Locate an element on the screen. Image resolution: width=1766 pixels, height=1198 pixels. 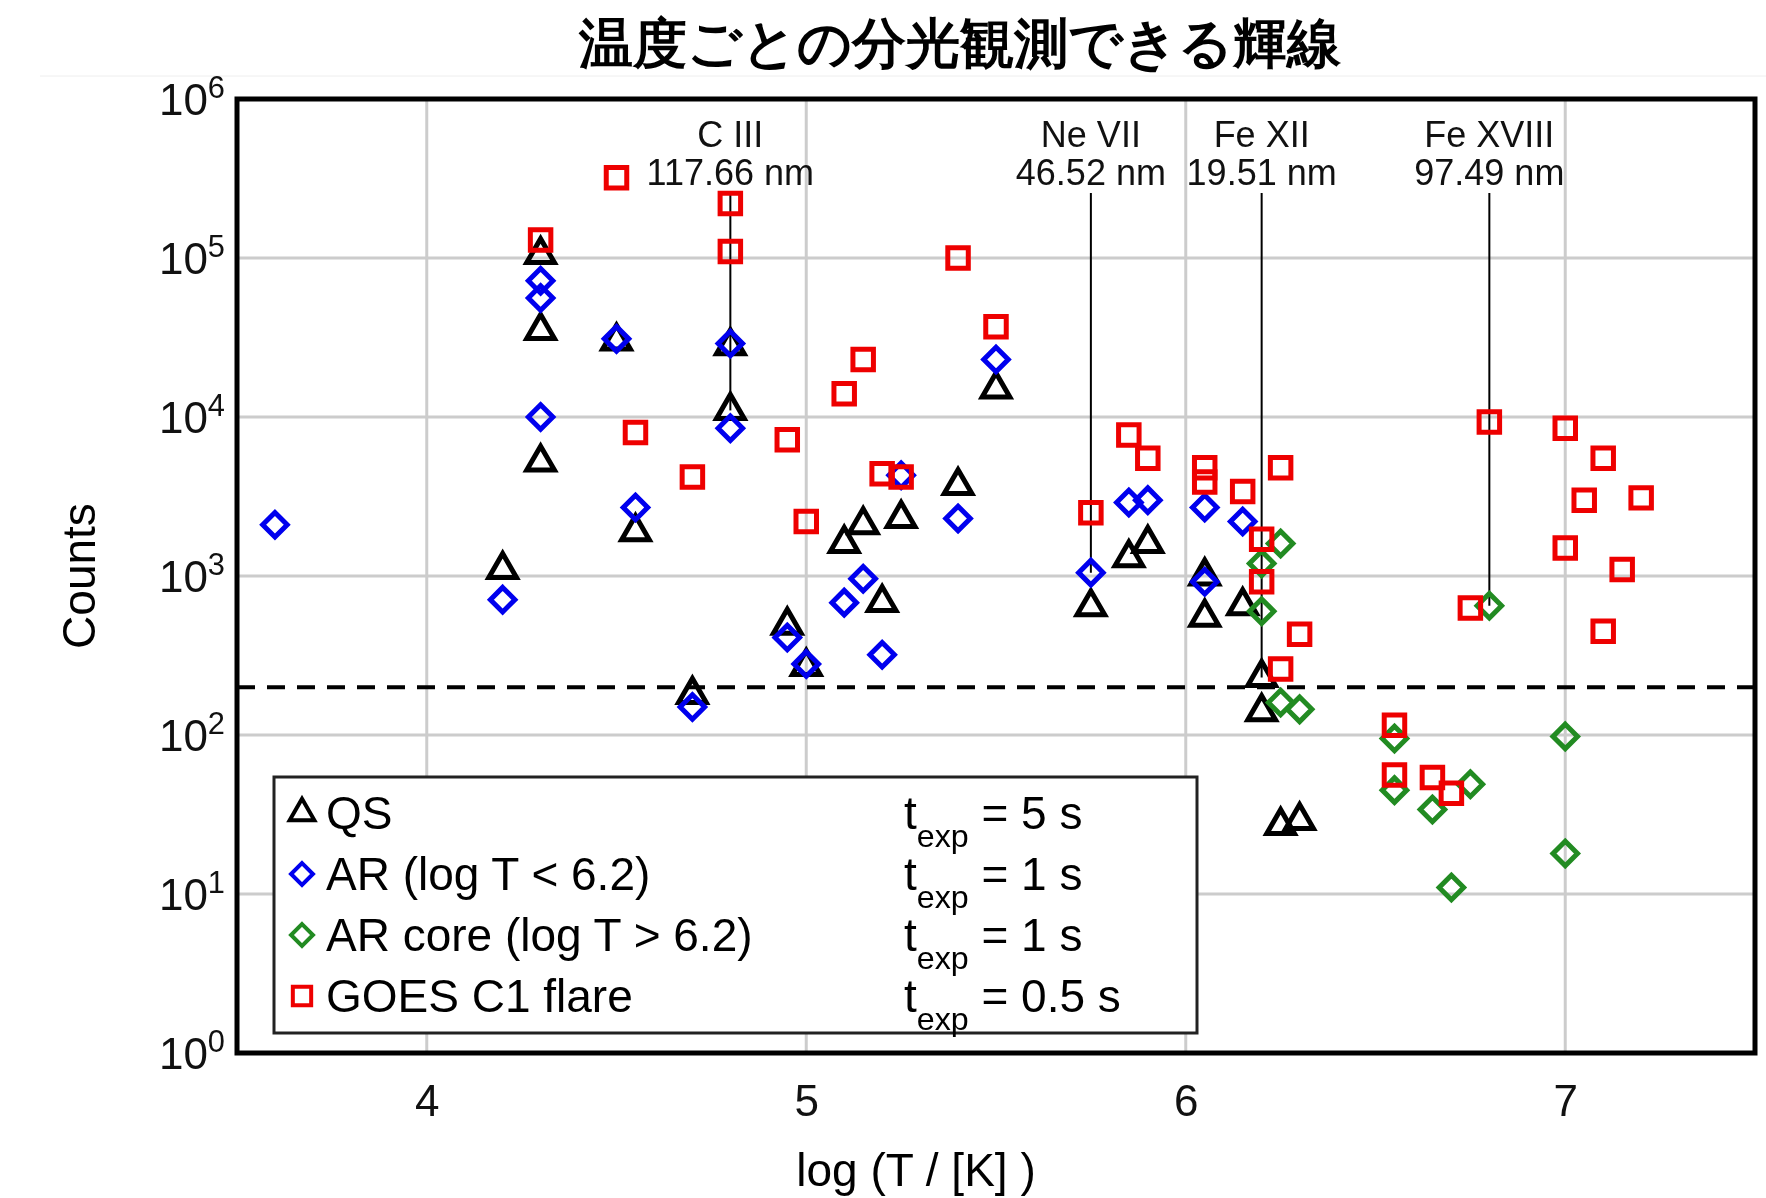
y-axis-title: Counts is located at coordinates (79, 576).